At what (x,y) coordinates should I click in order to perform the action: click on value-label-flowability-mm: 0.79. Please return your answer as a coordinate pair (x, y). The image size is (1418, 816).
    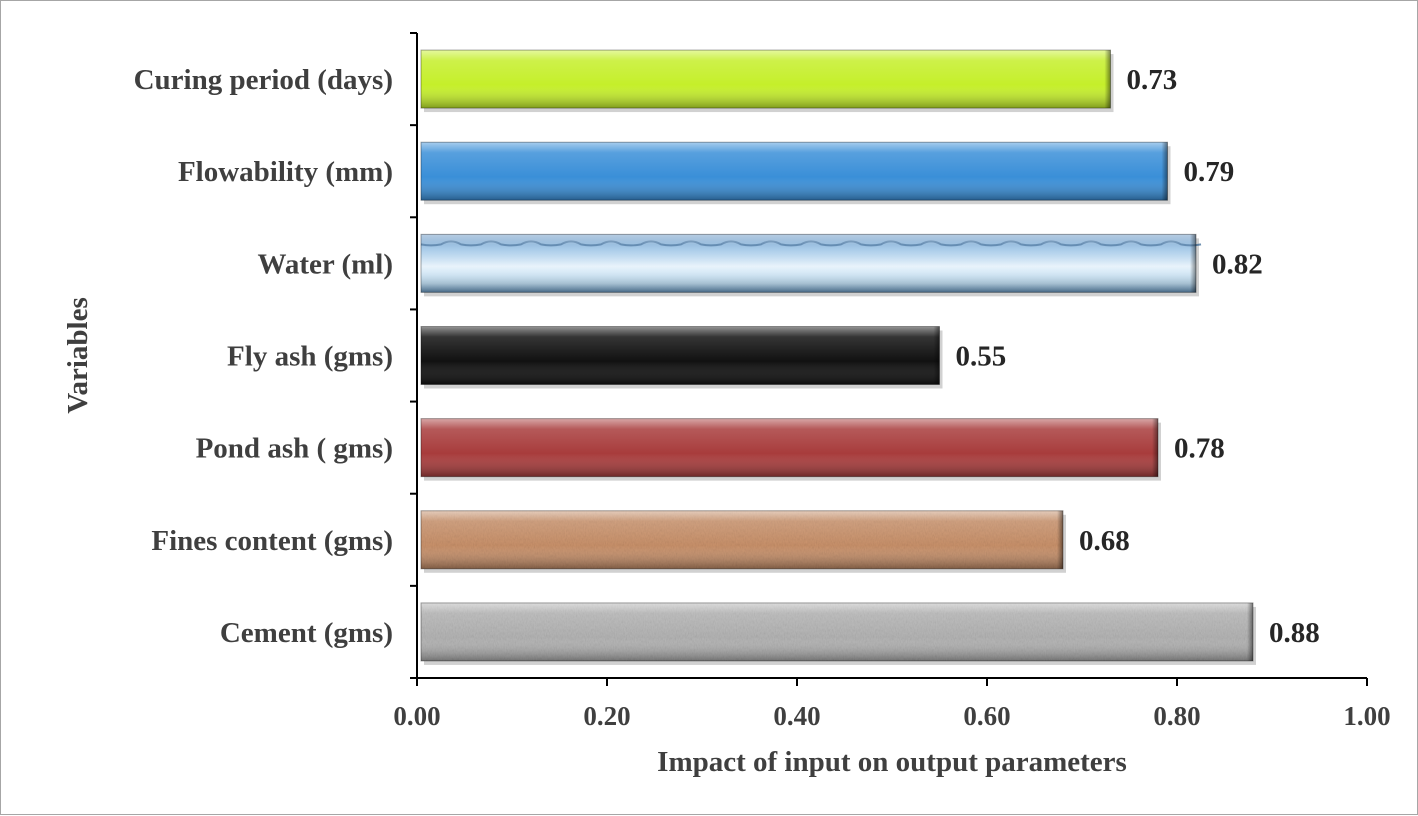
    Looking at the image, I should click on (1209, 172).